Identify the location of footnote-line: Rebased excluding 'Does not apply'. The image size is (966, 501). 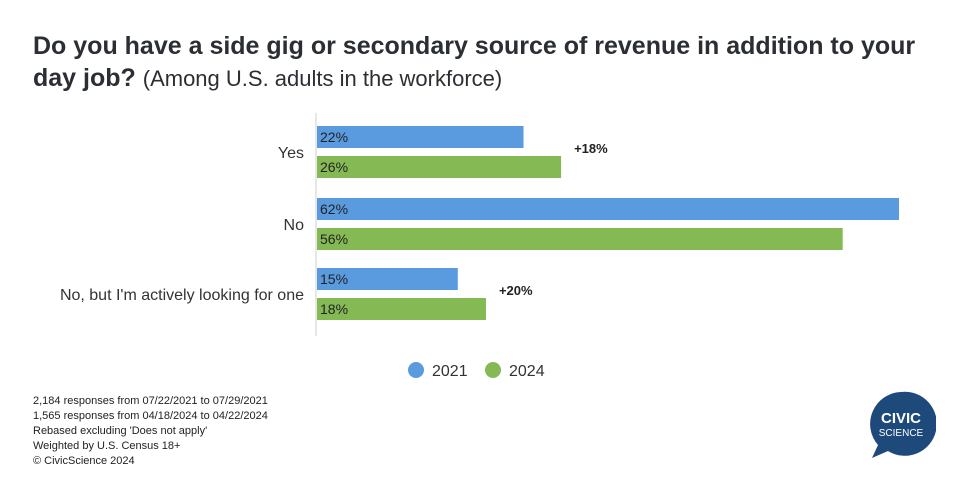
(120, 431).